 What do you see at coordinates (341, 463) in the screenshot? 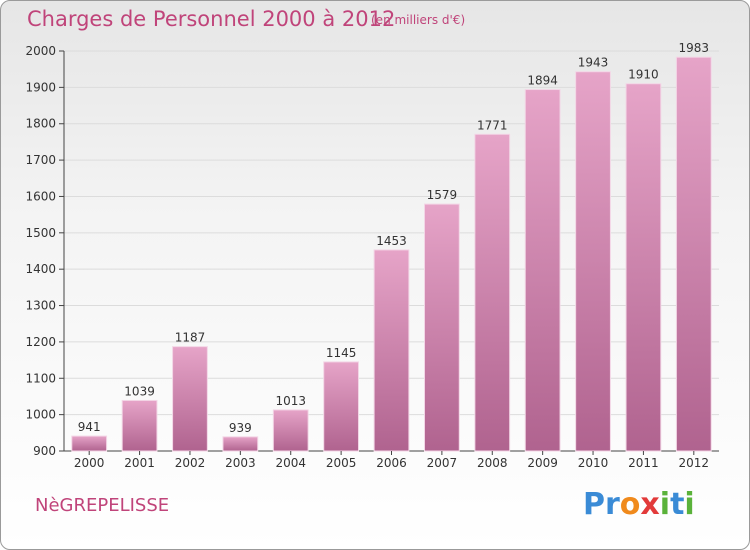
I see `x-tick-label: 2005` at bounding box center [341, 463].